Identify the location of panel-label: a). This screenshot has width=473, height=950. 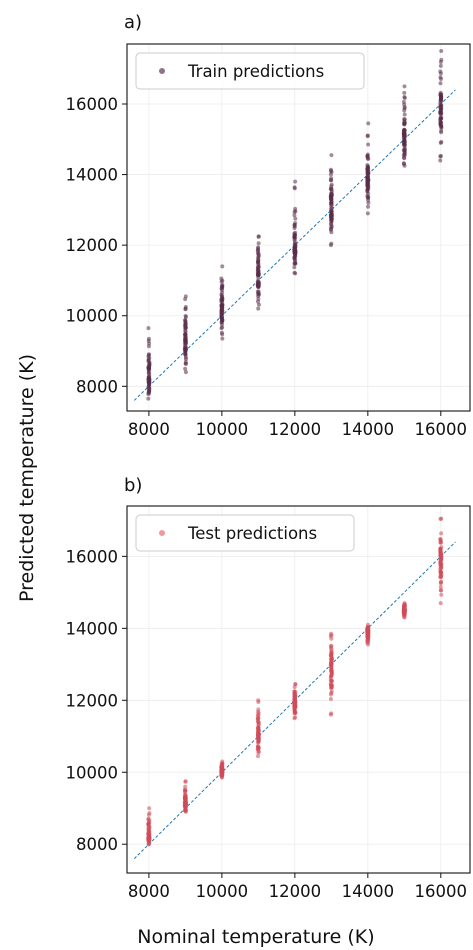
(133, 22).